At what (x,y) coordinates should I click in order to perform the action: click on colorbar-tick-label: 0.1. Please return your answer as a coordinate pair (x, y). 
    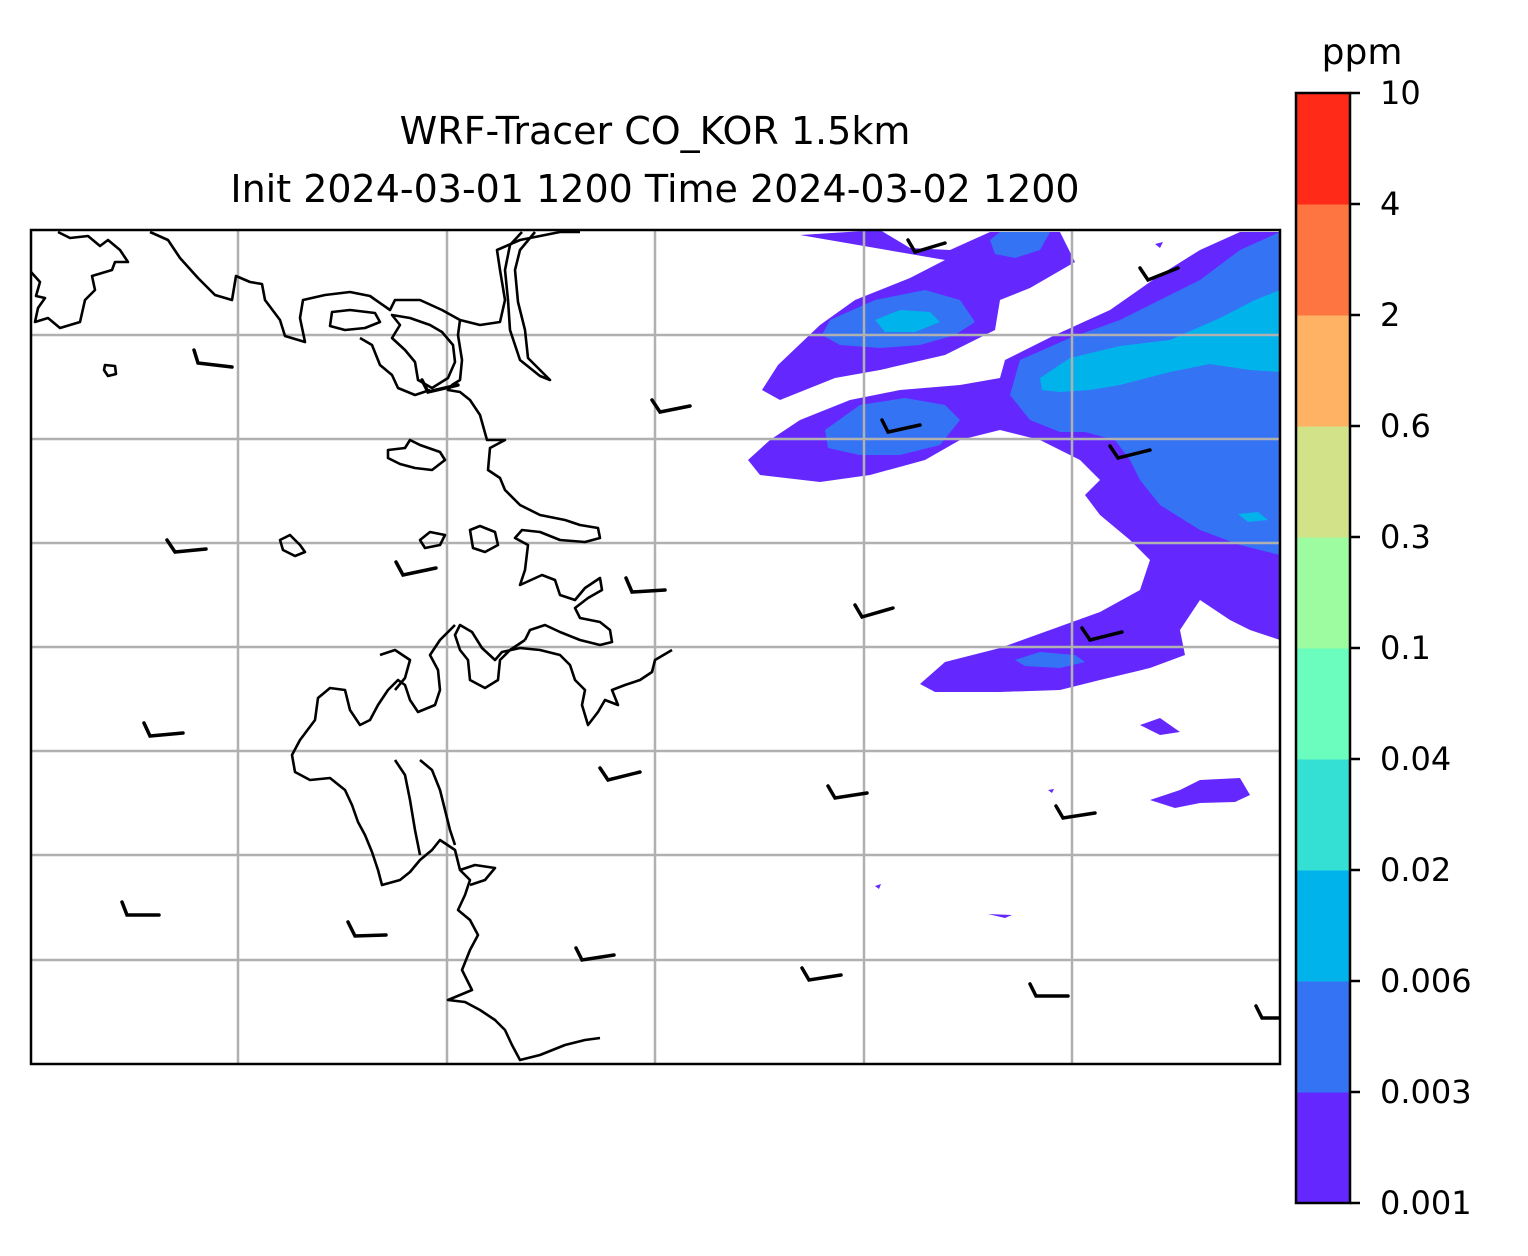
    Looking at the image, I should click on (1405, 648).